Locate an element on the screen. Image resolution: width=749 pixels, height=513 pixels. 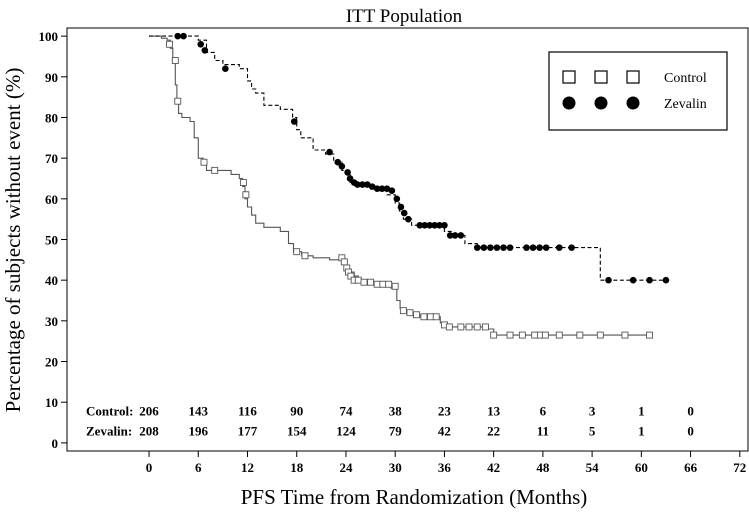
y-tick-label: 70 is located at coordinates (51, 158).